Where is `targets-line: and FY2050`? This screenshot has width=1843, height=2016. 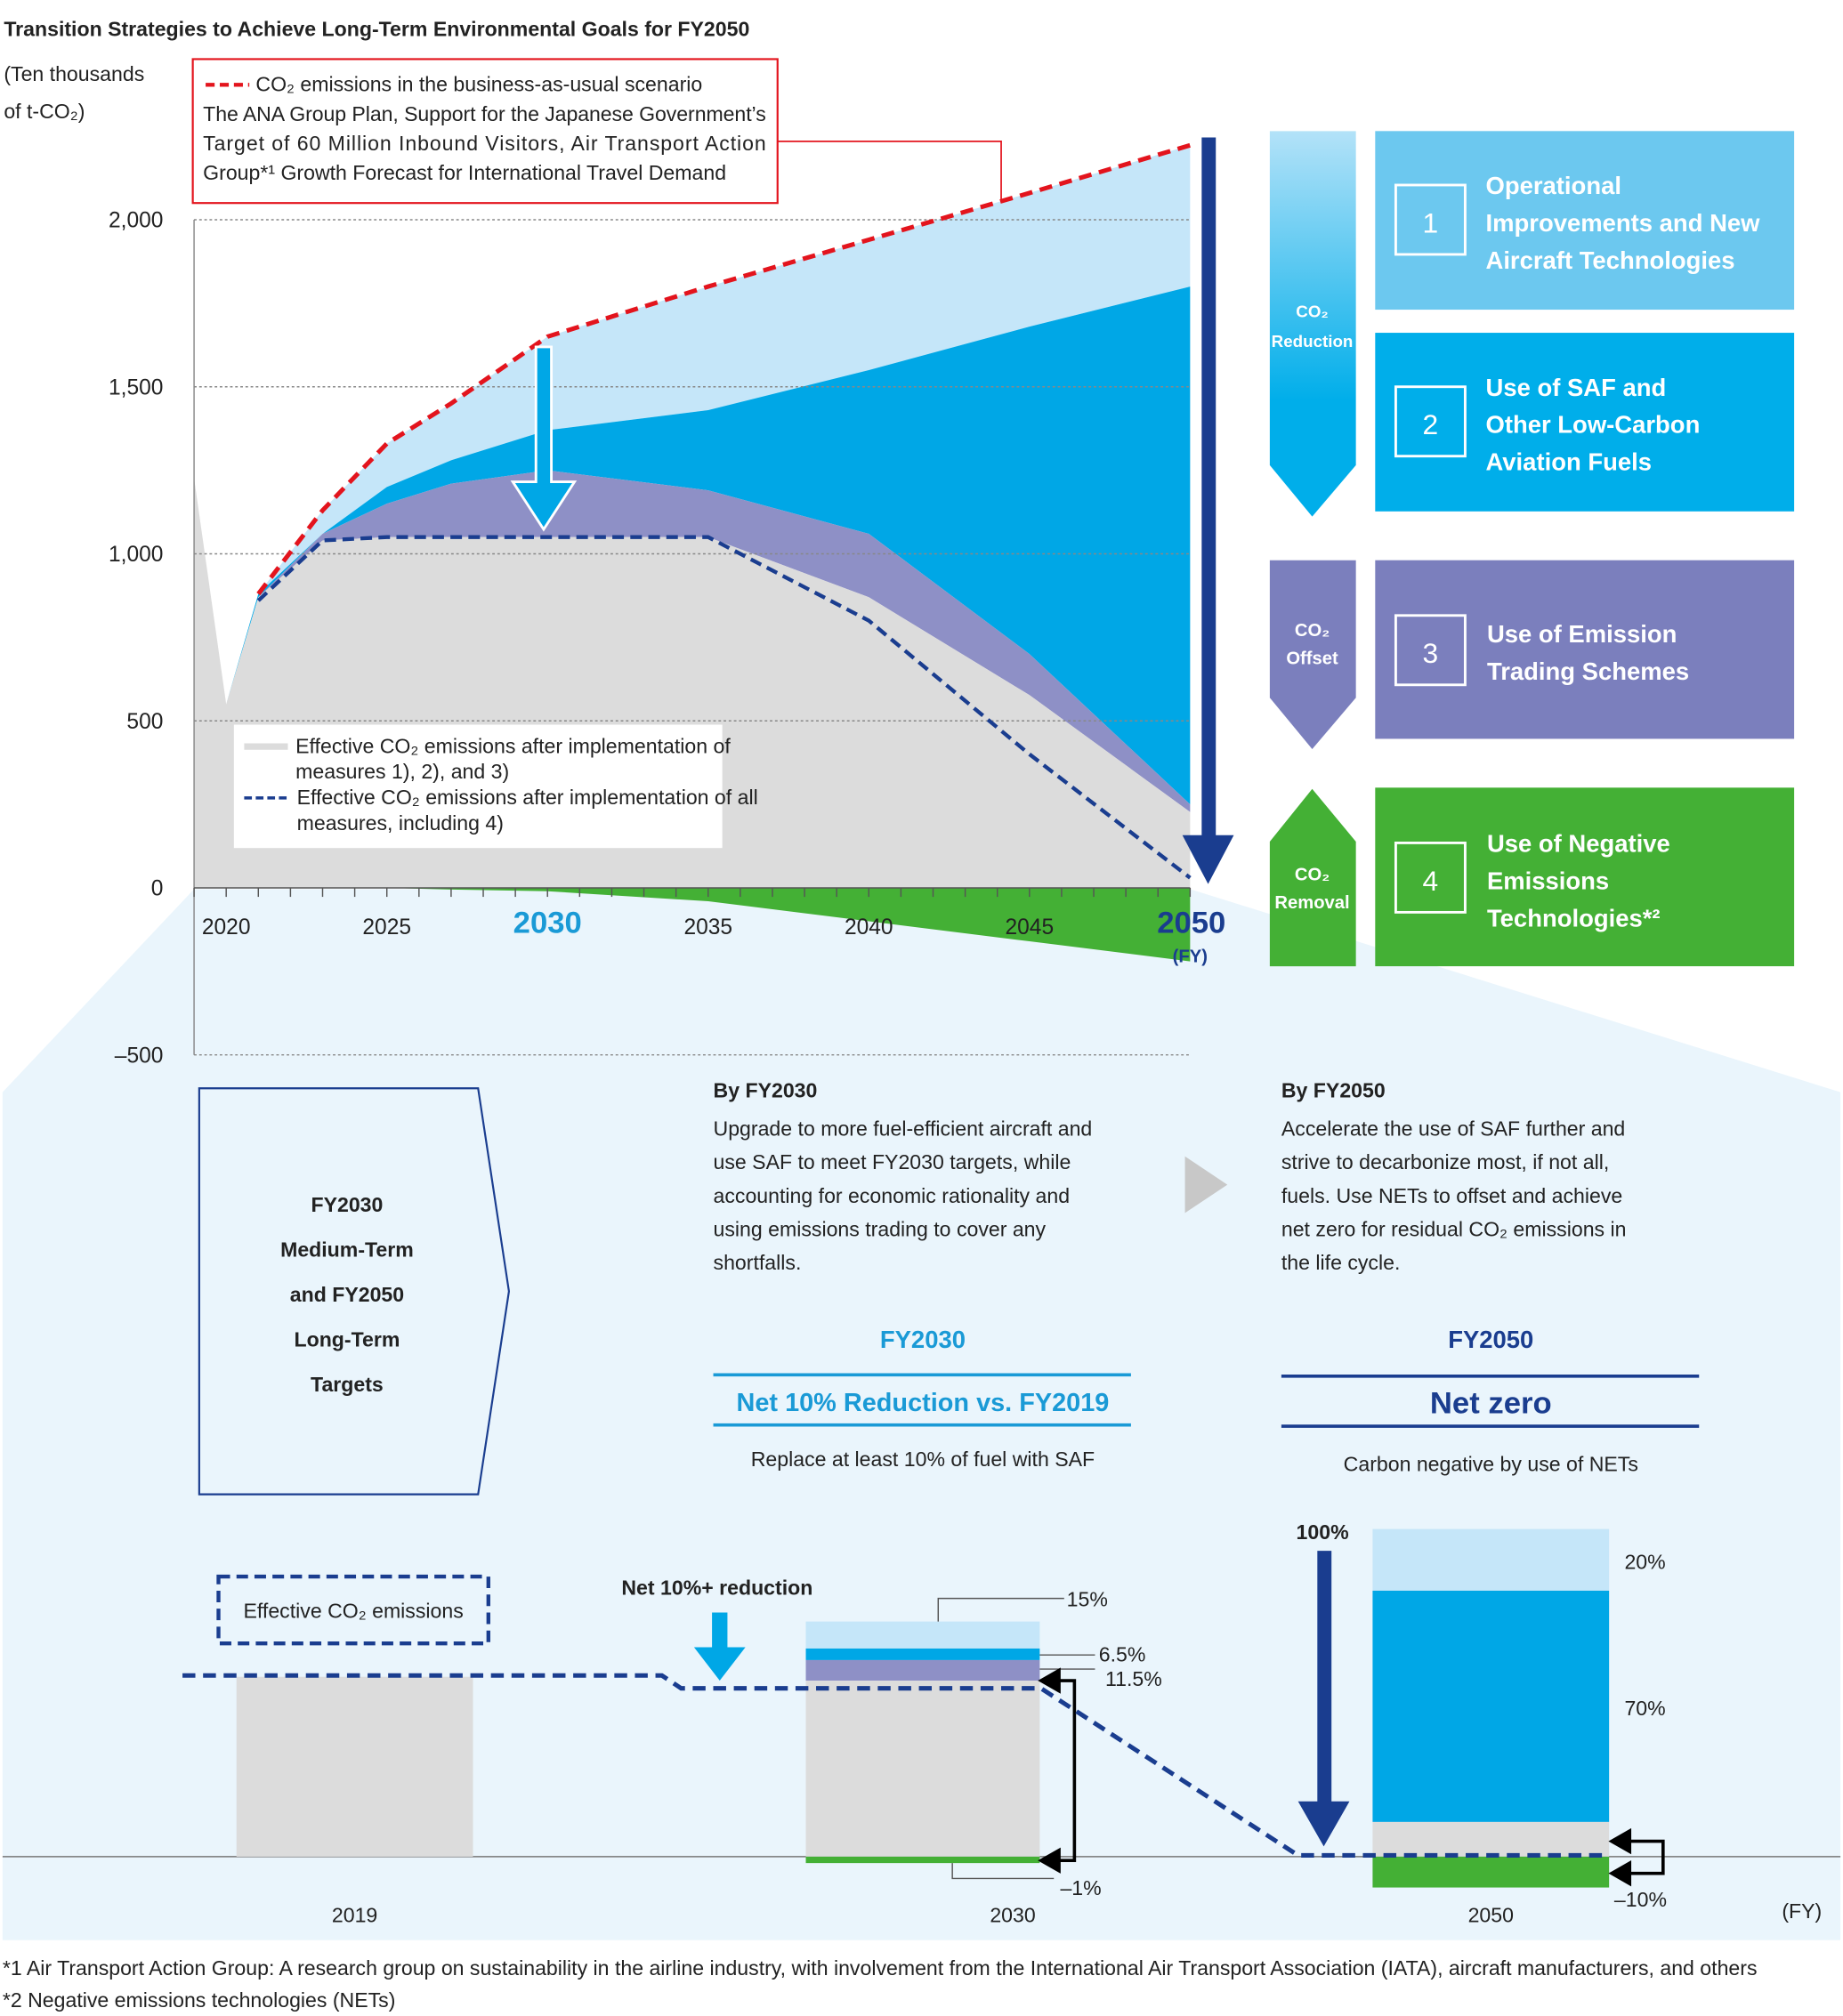 targets-line: and FY2050 is located at coordinates (347, 1294).